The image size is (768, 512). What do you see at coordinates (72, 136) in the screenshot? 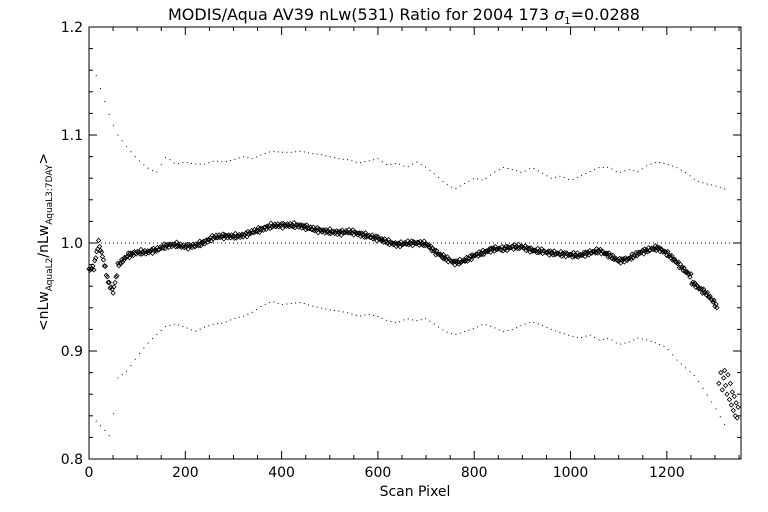
I see `y-tick-label: 1.1` at bounding box center [72, 136].